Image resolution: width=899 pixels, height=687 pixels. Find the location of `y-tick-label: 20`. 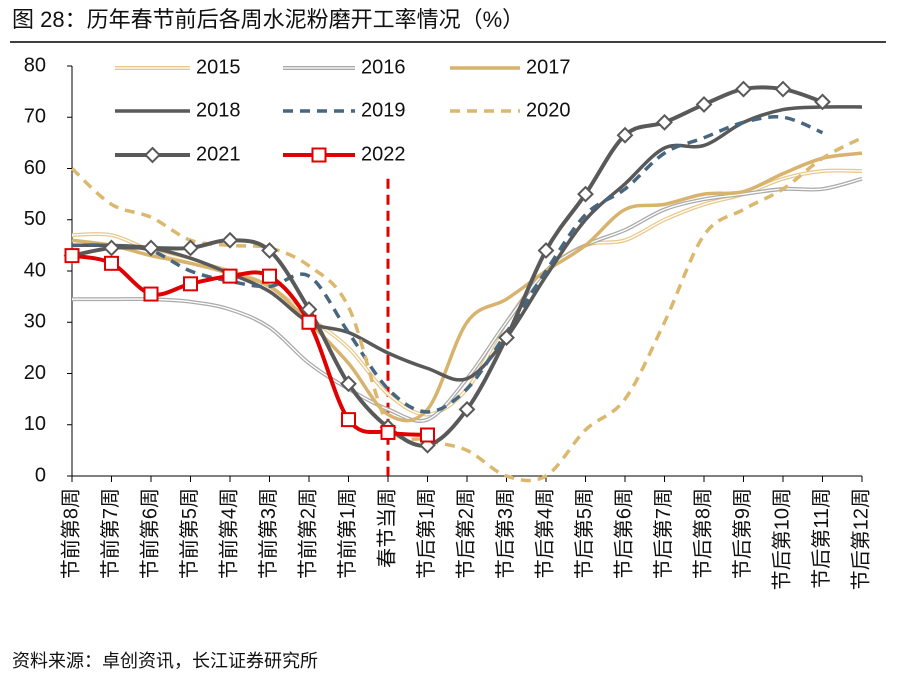

y-tick-label: 20 is located at coordinates (35, 373).